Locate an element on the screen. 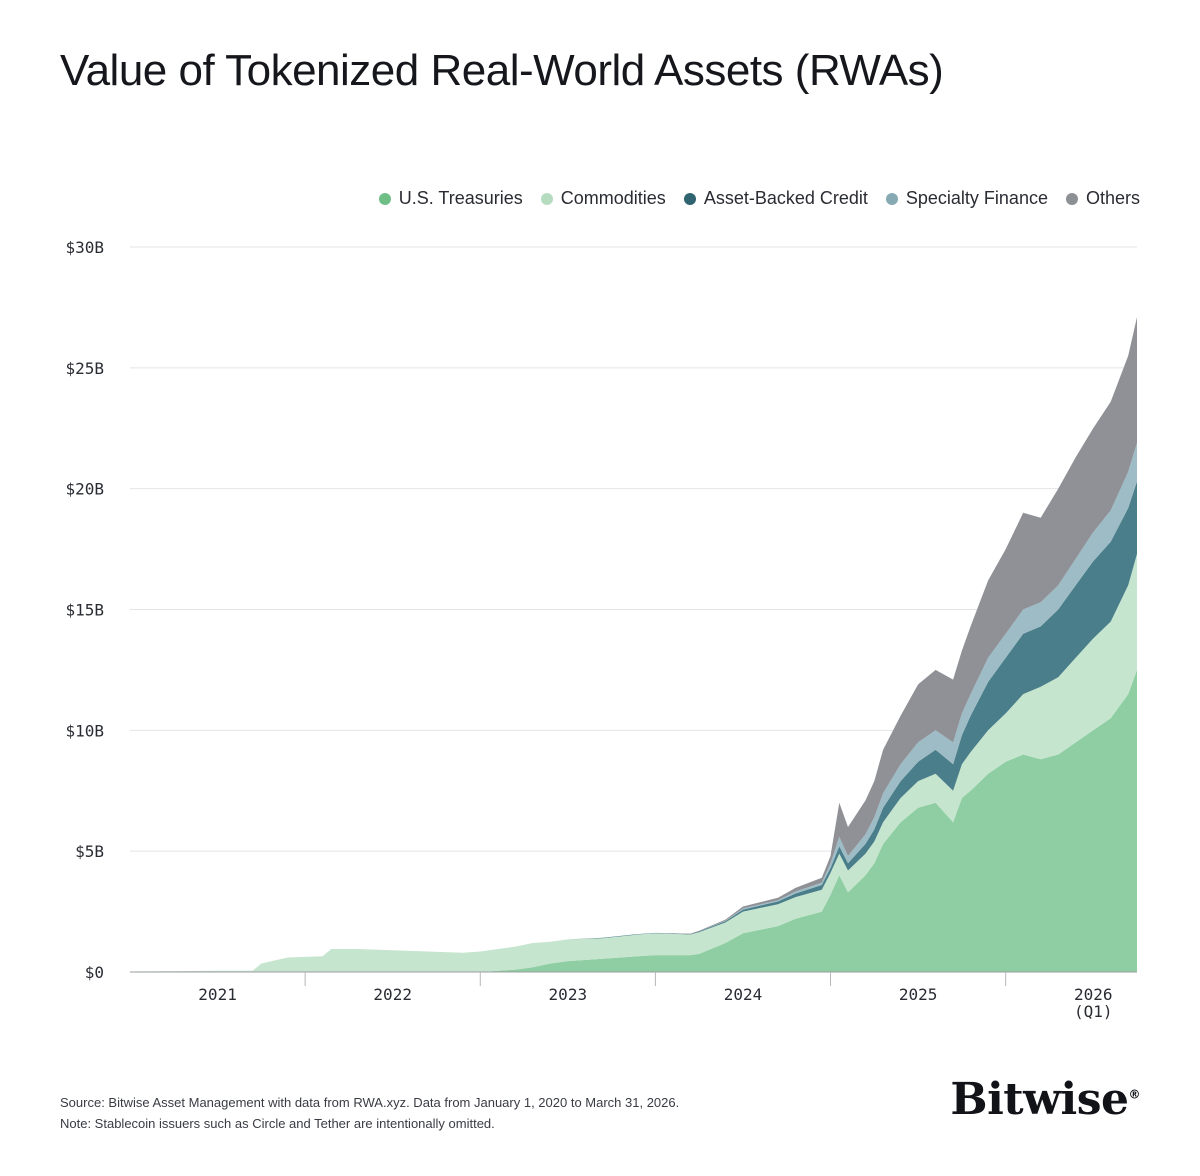  brand-name: Bitwise is located at coordinates (1039, 1099).